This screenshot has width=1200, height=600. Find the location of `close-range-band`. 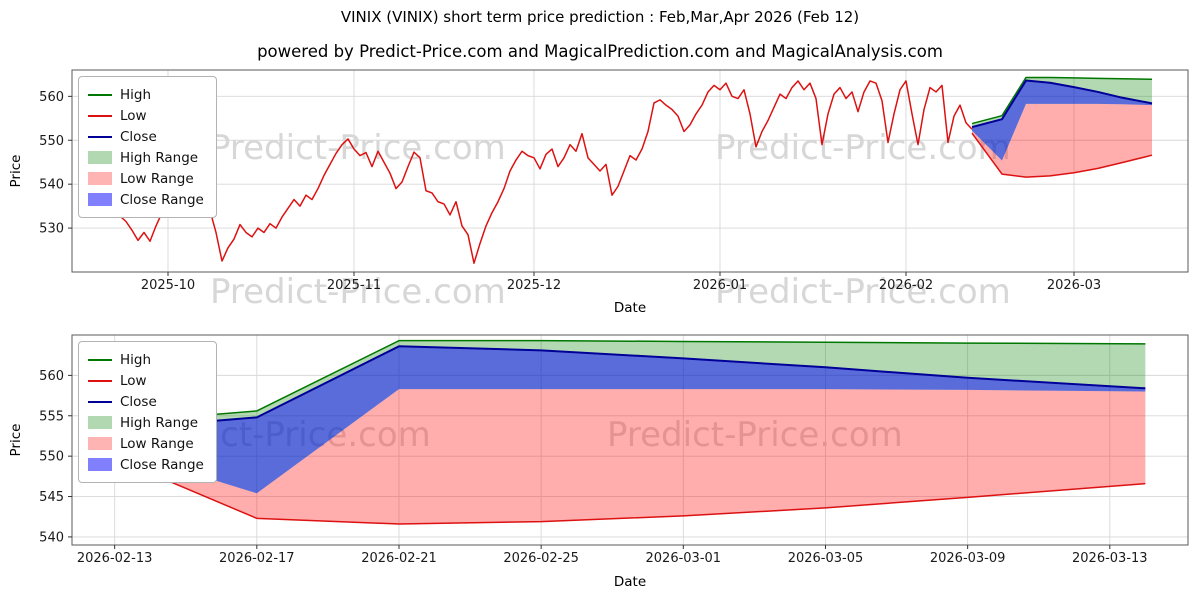

close-range-band is located at coordinates (1062, 120).